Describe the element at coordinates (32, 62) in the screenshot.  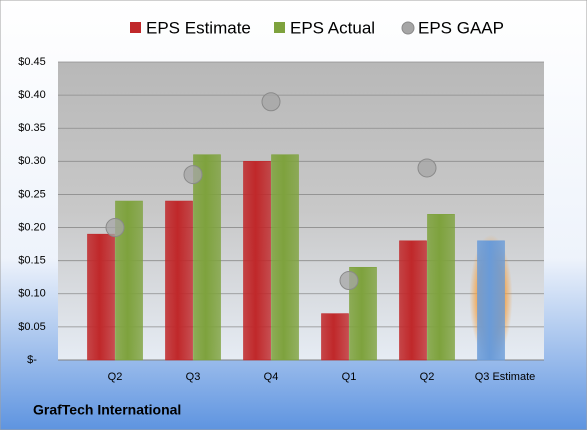
I see `y-tick-label: $0.45` at that location.